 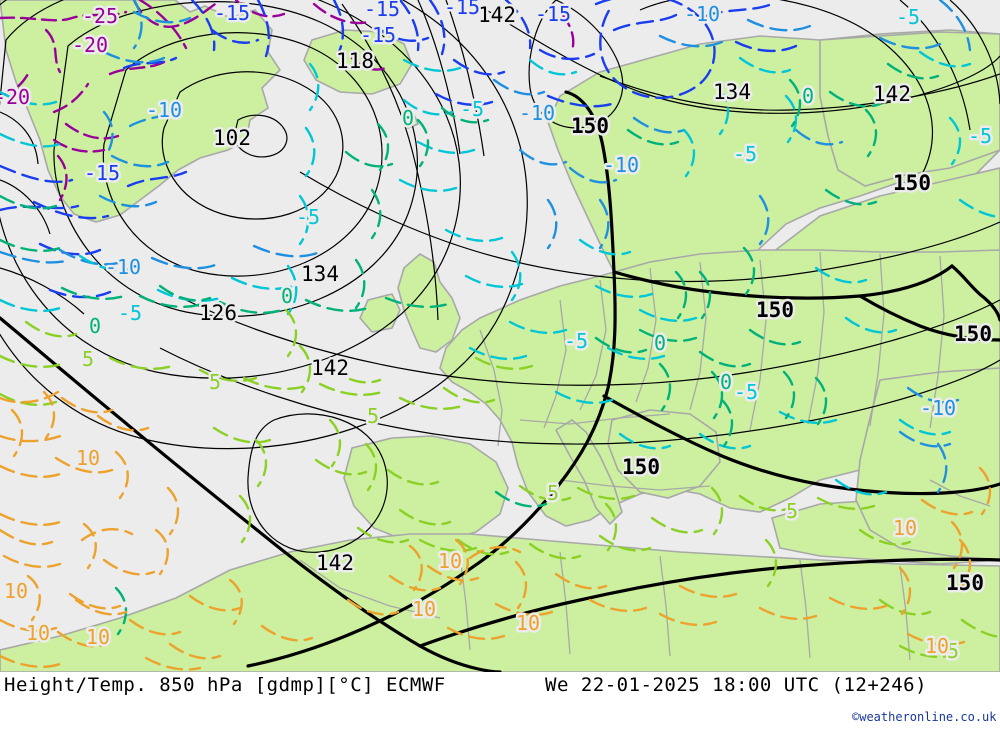 I want to click on height-contour-label-134-4-halo: 134, so click(x=732, y=92).